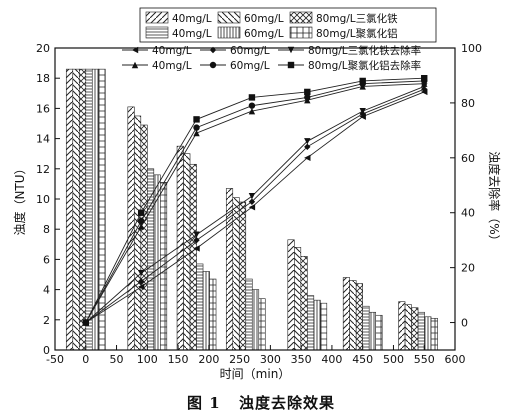  I want to click on x-tick-label: 500, so click(393, 359).